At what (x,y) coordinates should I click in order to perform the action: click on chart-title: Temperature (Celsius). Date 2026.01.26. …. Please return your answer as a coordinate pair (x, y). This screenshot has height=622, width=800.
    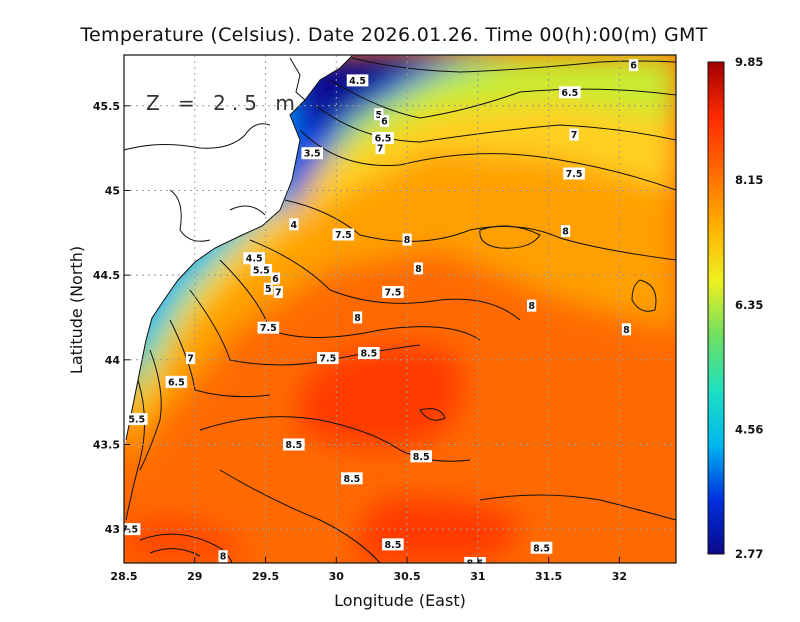
    Looking at the image, I should click on (393, 35).